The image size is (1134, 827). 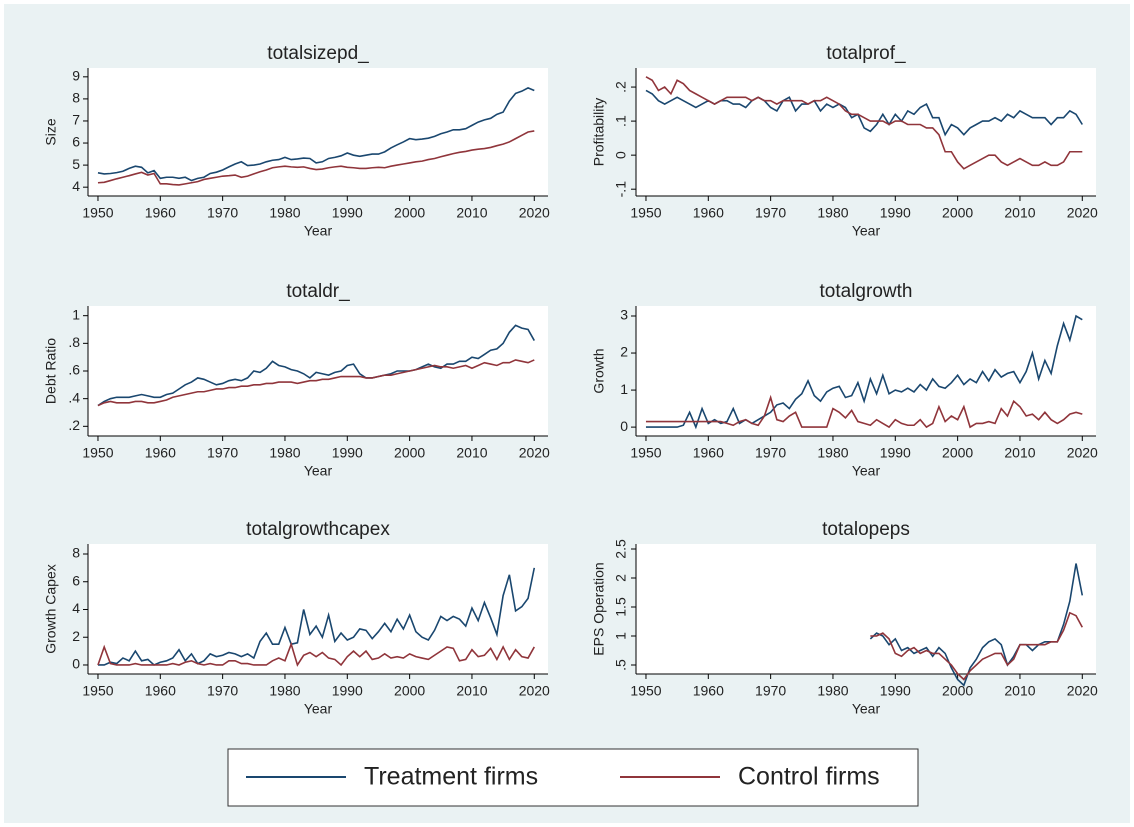 What do you see at coordinates (74, 342) in the screenshot?
I see `y-tick-label: .8` at bounding box center [74, 342].